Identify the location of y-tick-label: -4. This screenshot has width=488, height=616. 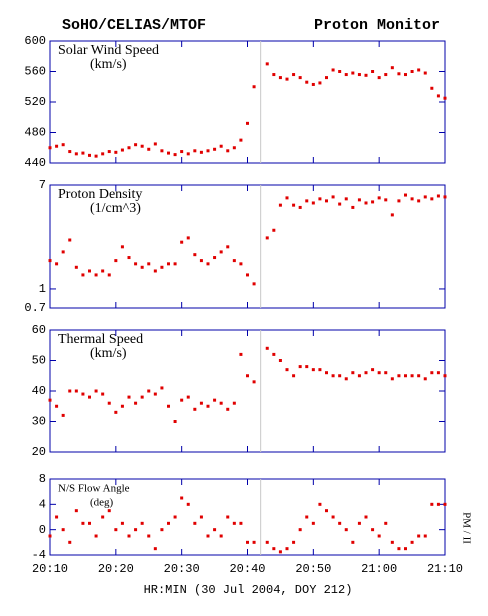
(39, 555).